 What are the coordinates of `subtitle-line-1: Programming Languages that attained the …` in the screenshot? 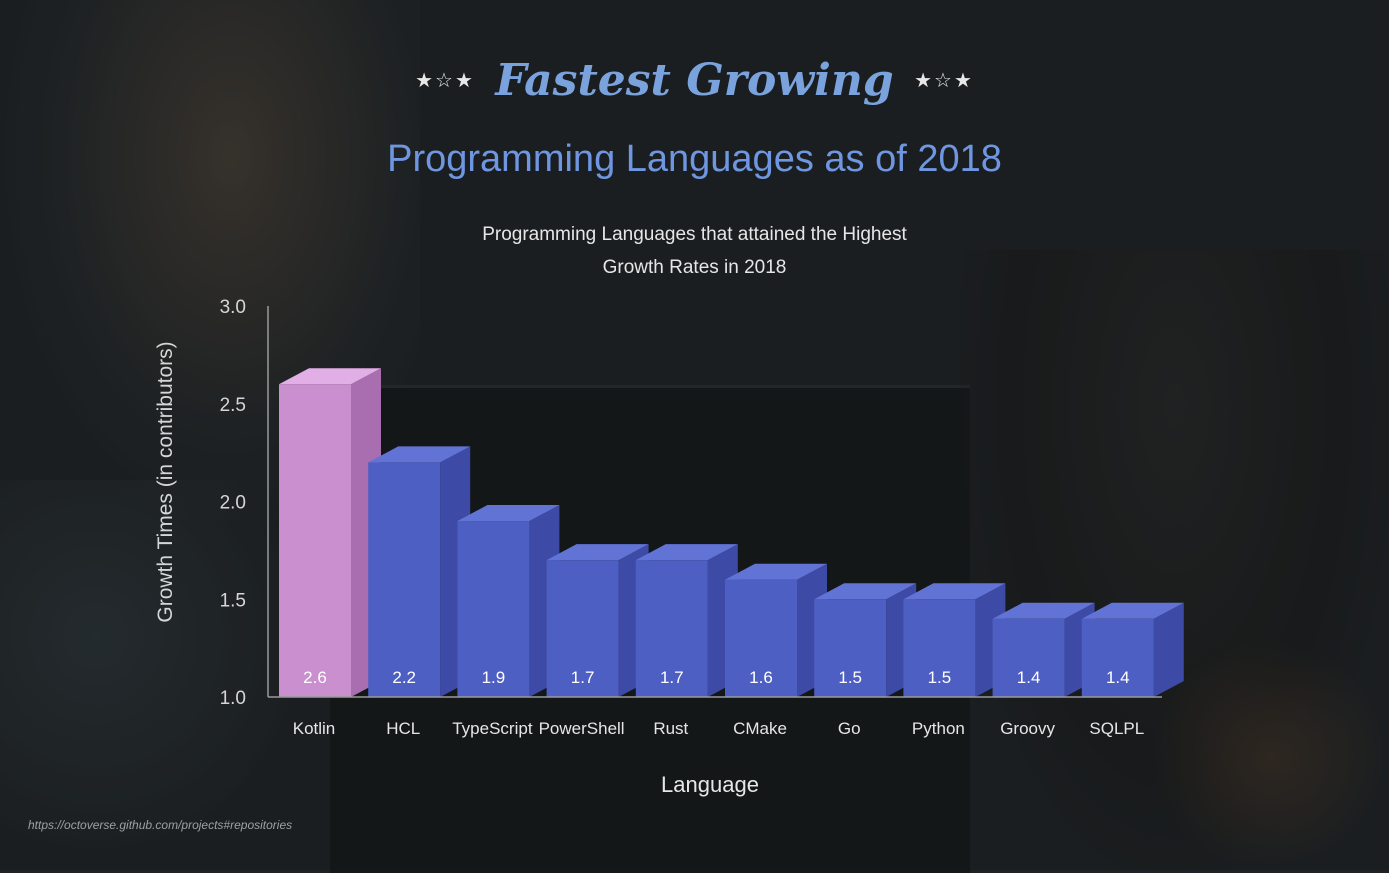 It's located at (694, 234).